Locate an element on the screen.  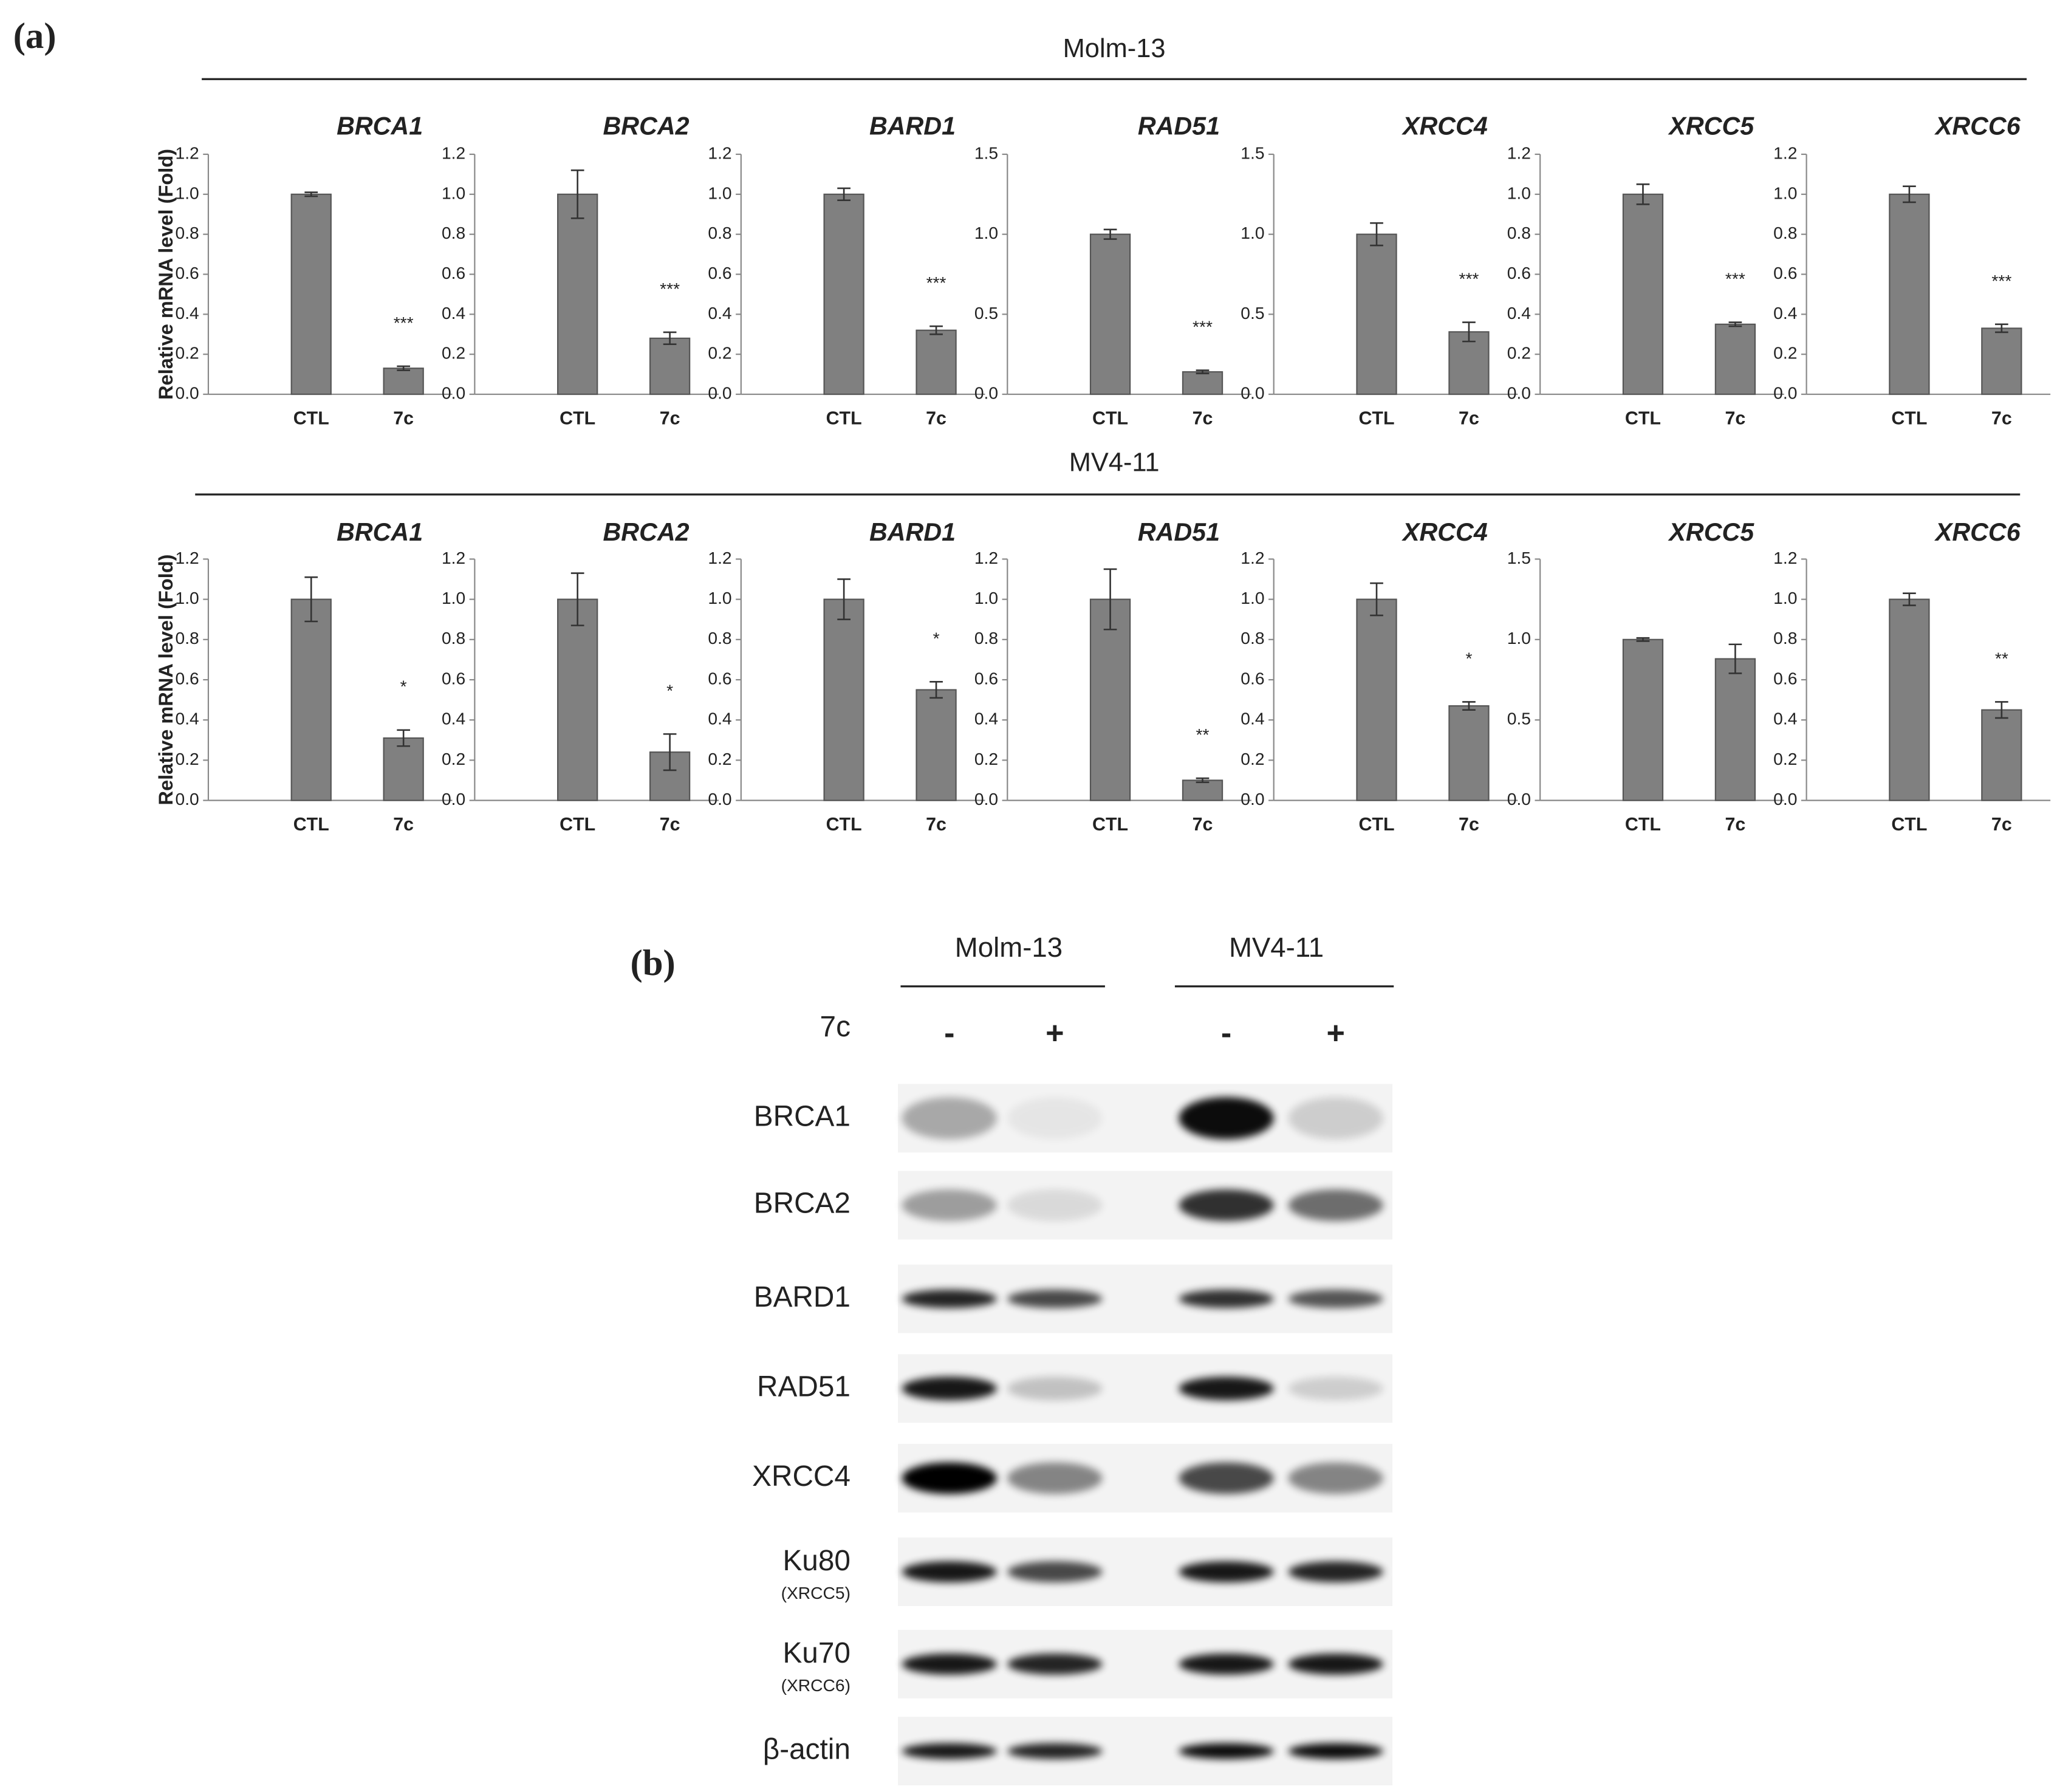
y-tick-label: 1.5 is located at coordinates (1252, 152).